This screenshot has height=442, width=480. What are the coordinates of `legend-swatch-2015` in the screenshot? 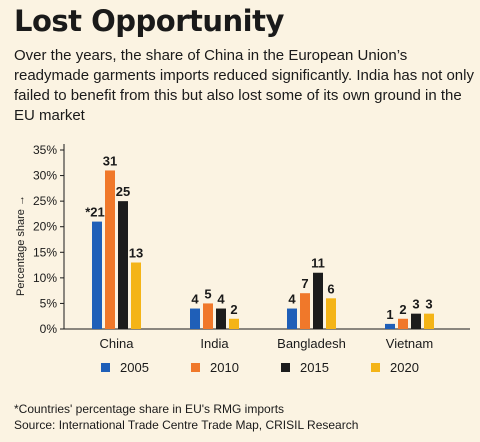 It's located at (285, 367).